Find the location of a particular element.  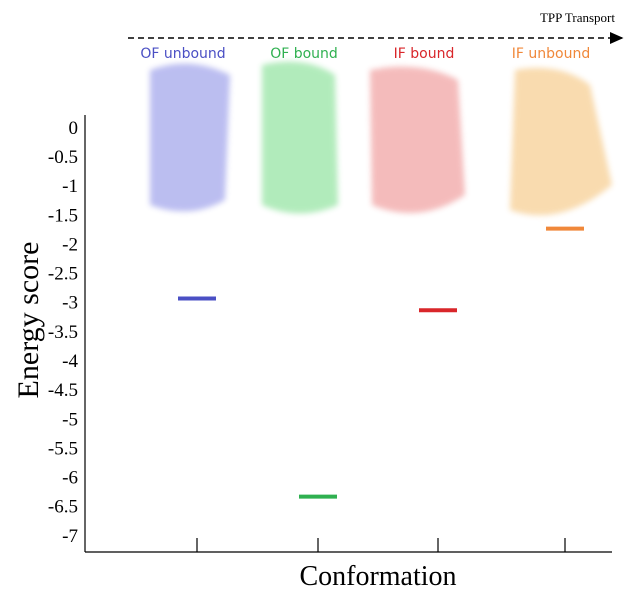

y-tick-label: -5.5 is located at coordinates (63, 448).